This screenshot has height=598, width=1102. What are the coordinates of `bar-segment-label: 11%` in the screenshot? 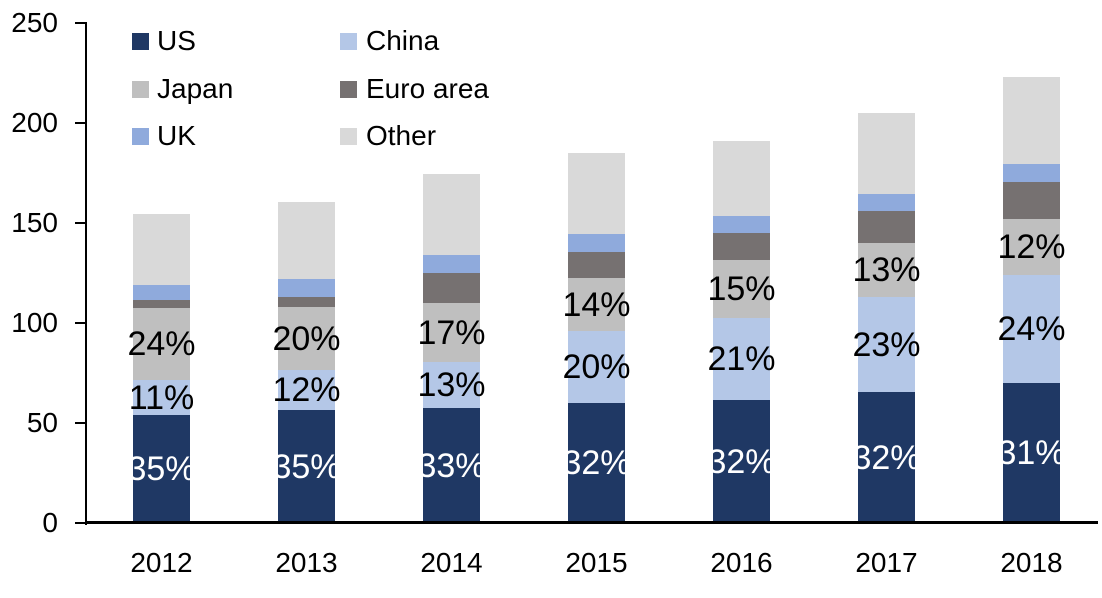 It's located at (161, 397).